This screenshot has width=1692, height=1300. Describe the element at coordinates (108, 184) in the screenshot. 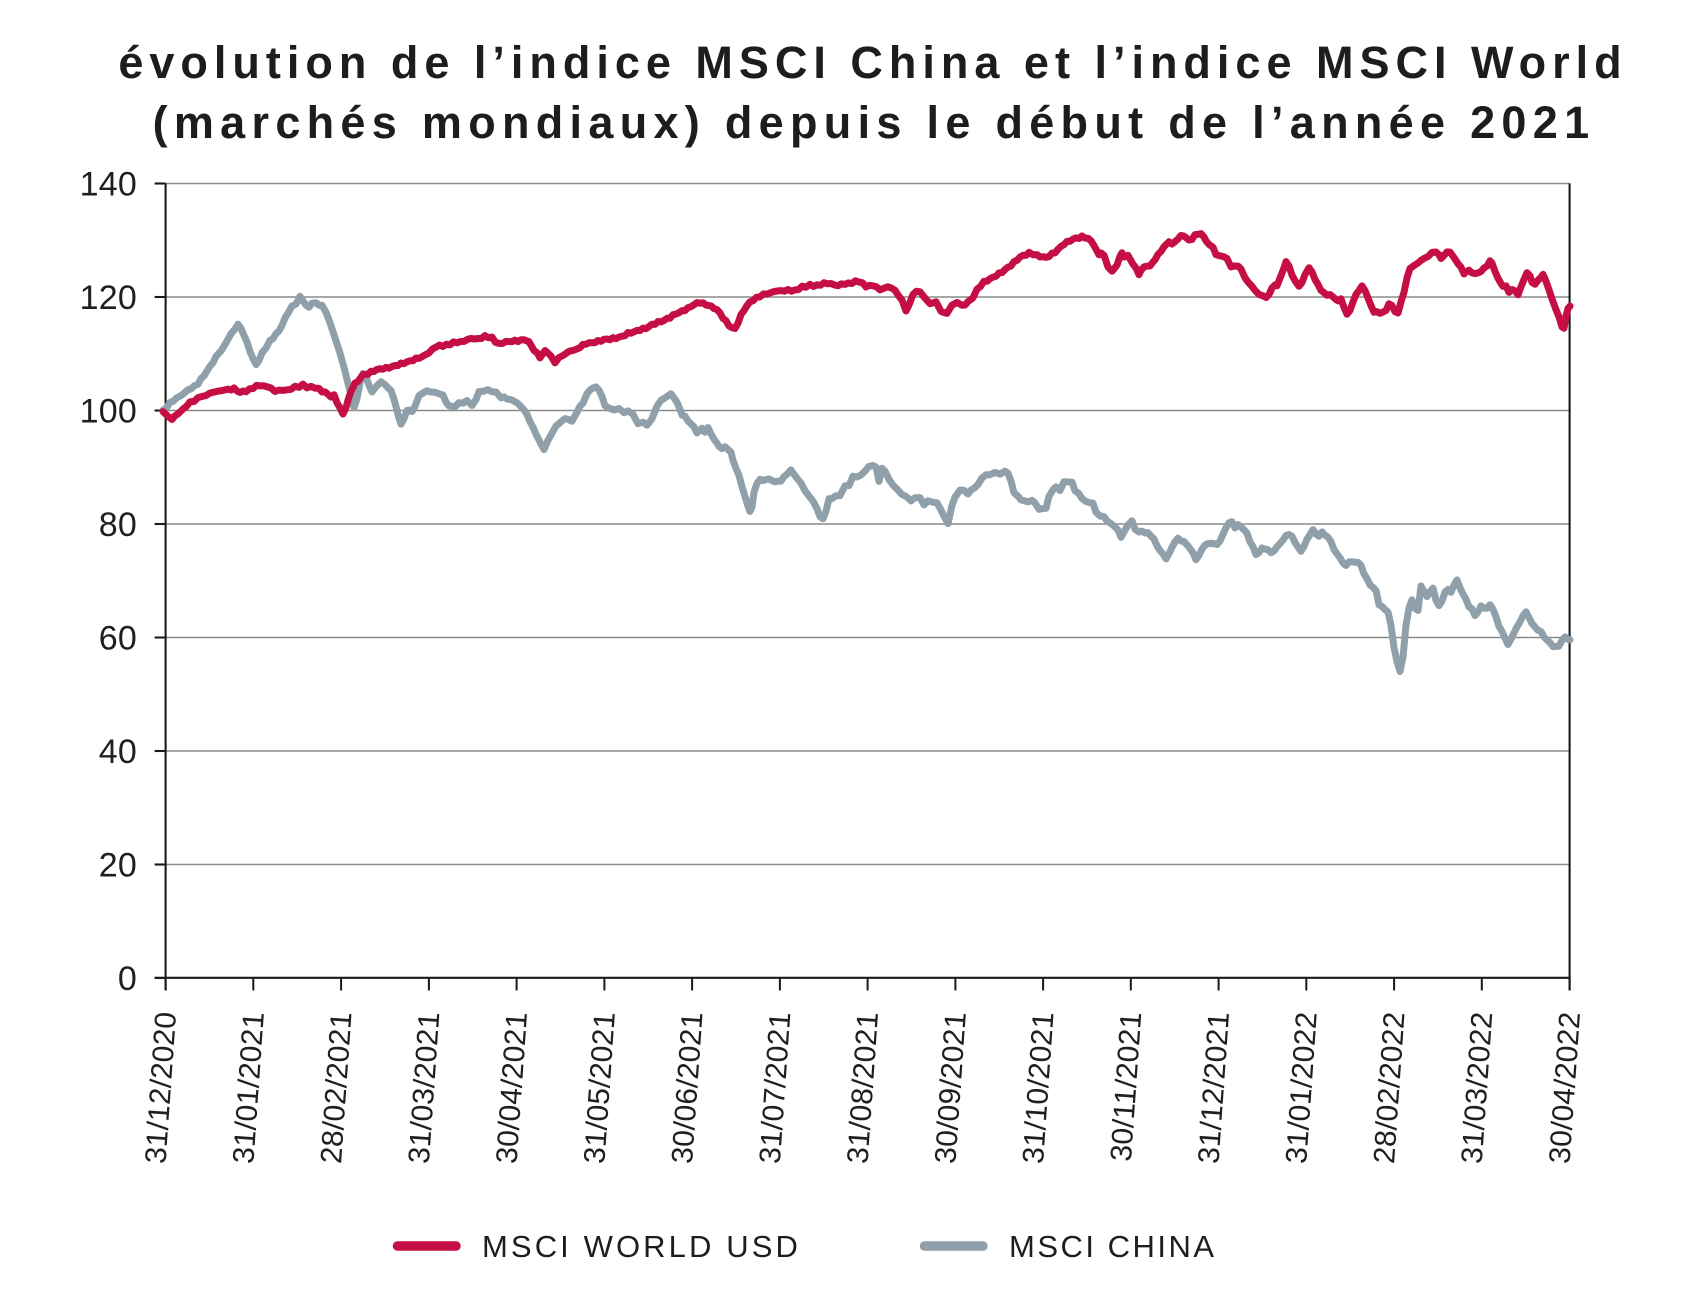

I see `svg-text: 140` at that location.